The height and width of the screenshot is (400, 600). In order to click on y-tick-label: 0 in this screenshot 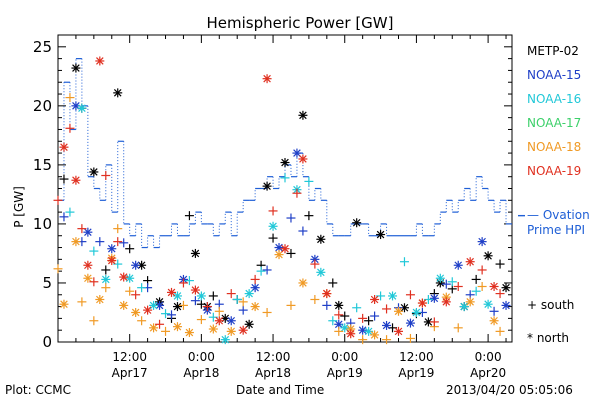, I will do `click(47, 342)`.